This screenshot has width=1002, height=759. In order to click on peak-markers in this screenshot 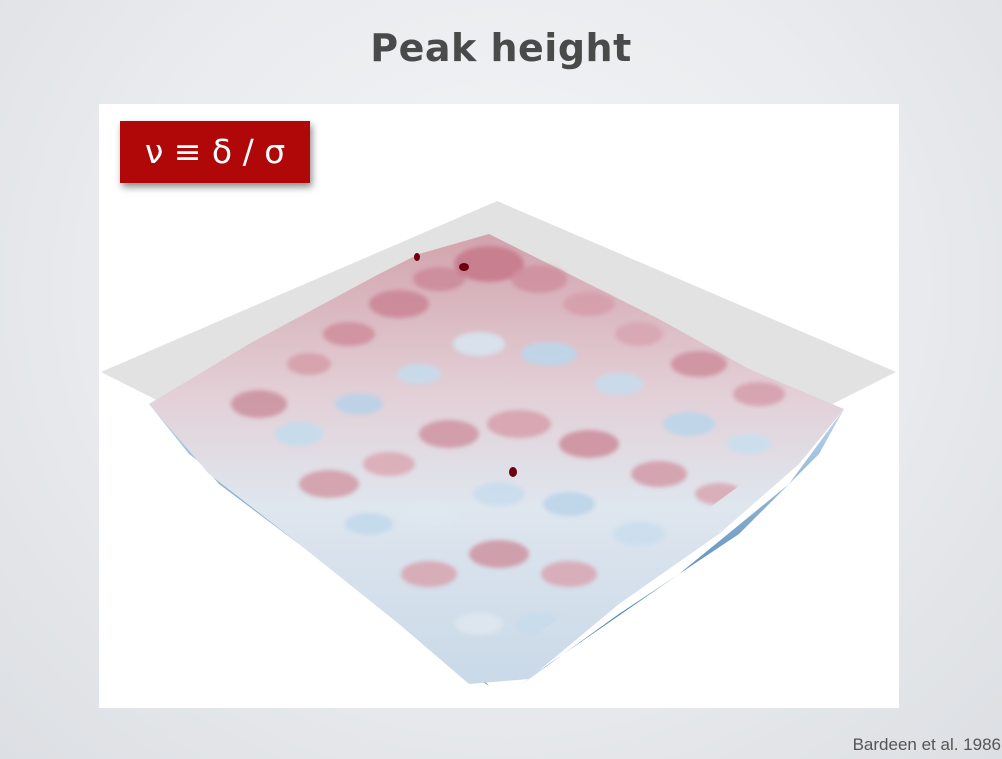, I will do `click(465, 365)`.